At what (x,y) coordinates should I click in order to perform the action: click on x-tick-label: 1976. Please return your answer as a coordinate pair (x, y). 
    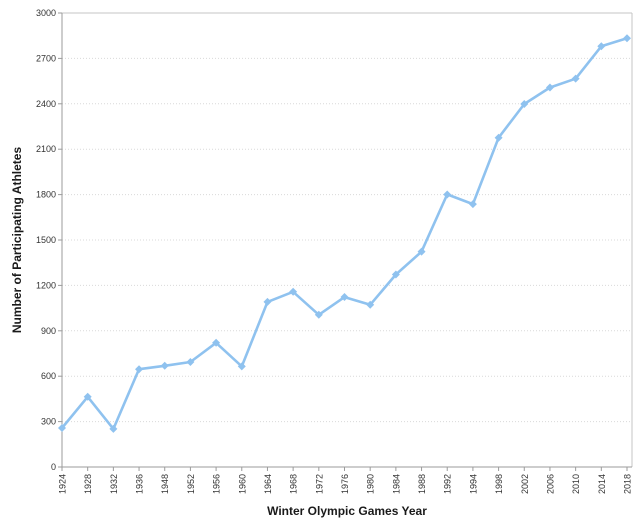
    Looking at the image, I should click on (345, 484).